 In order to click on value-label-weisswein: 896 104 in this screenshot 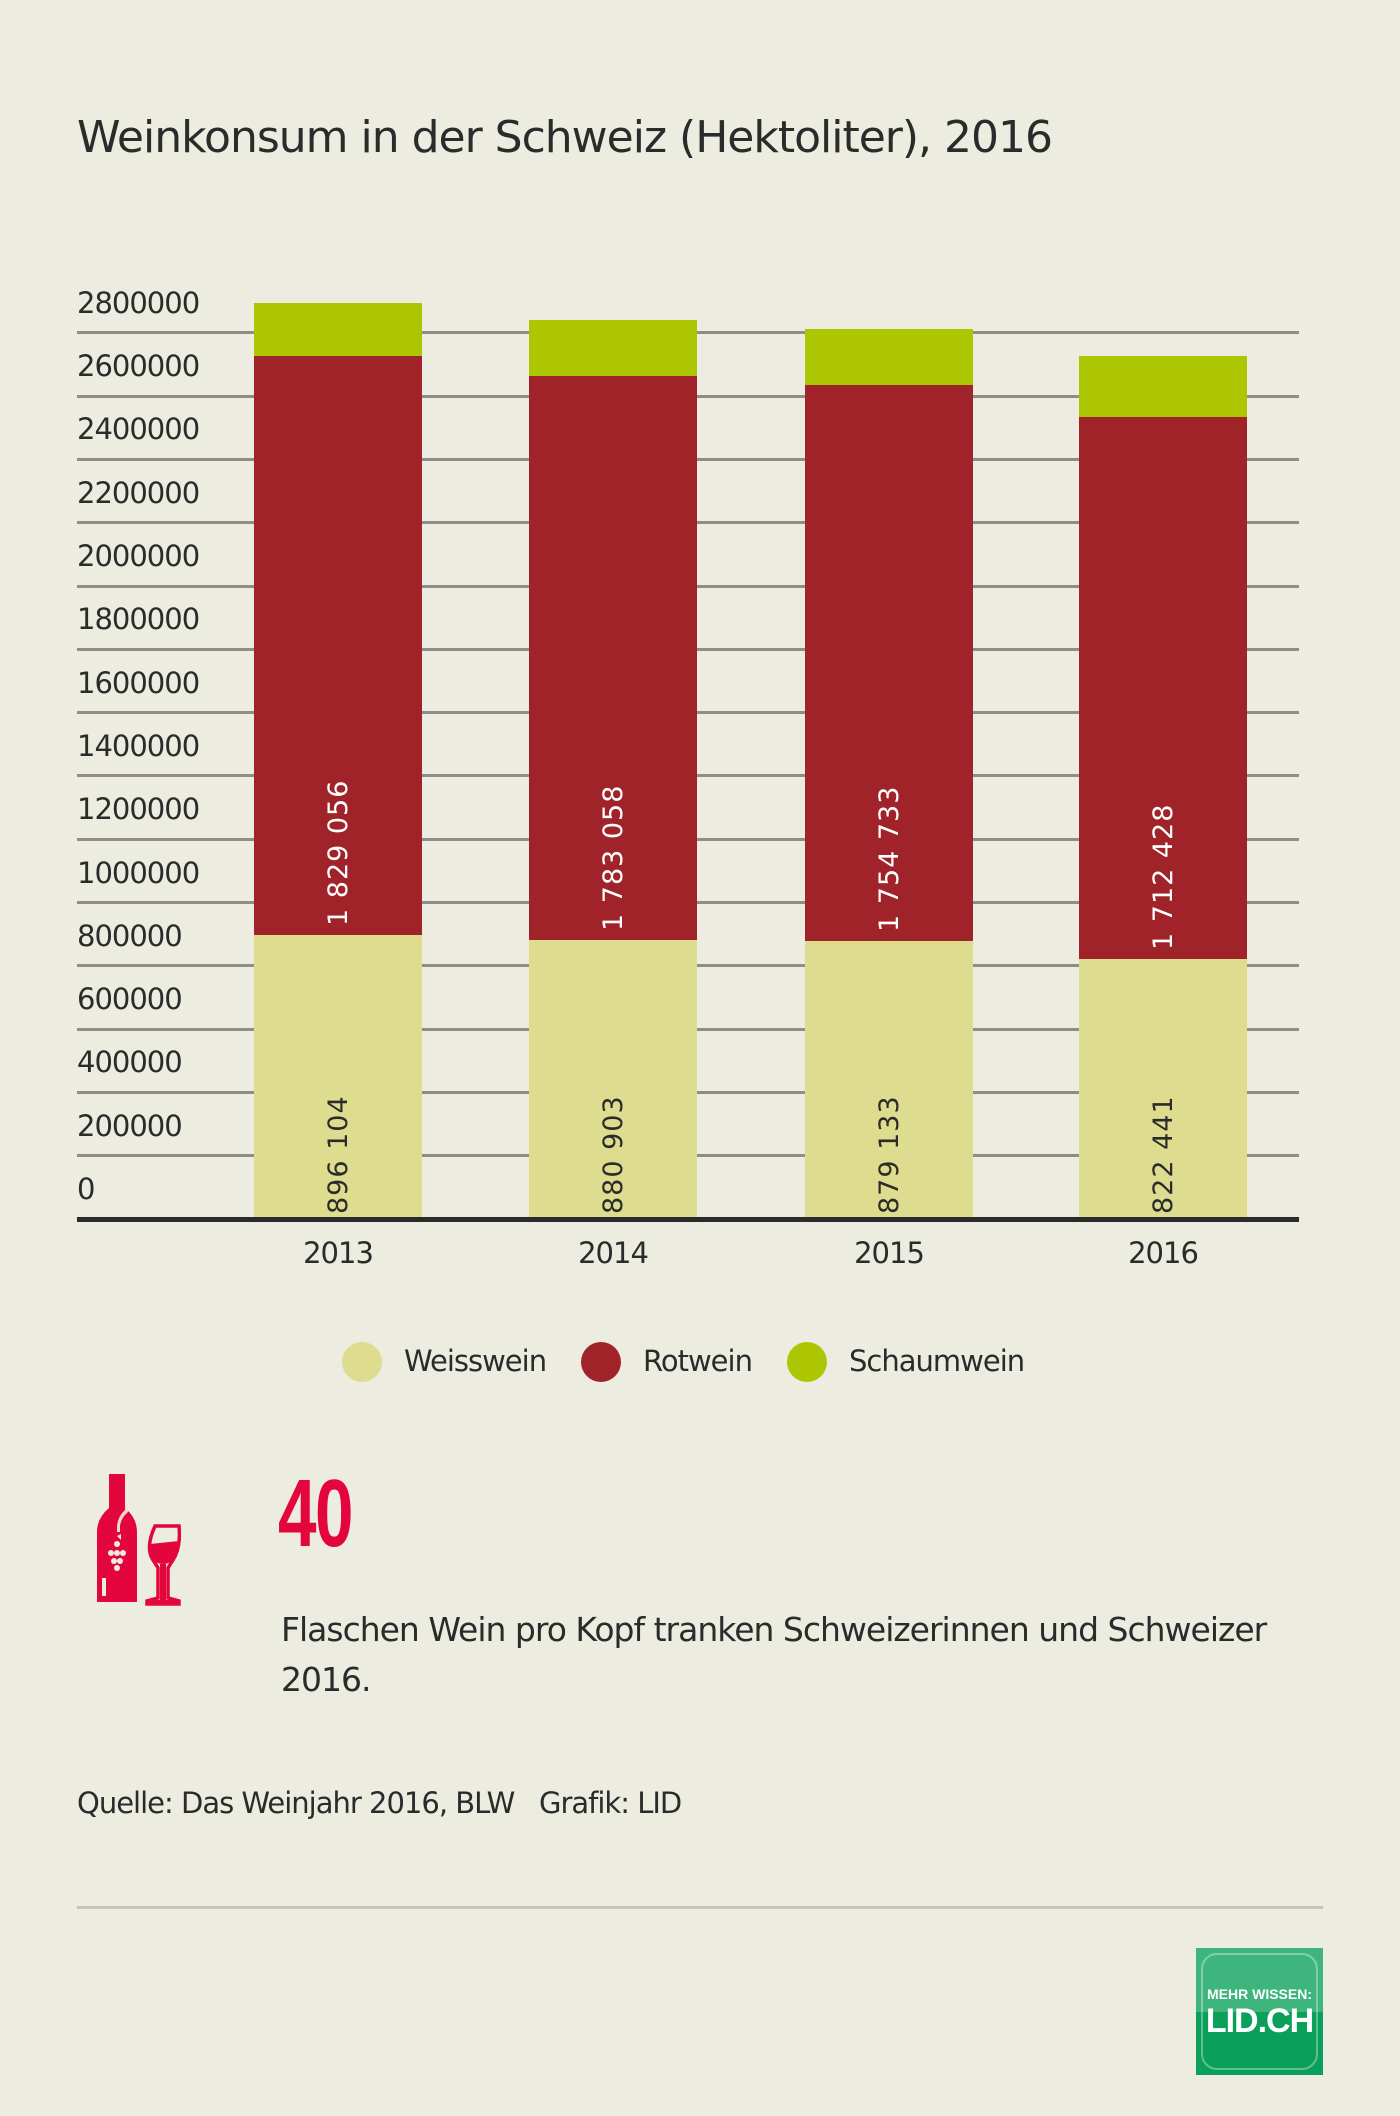, I will do `click(338, 1154)`.